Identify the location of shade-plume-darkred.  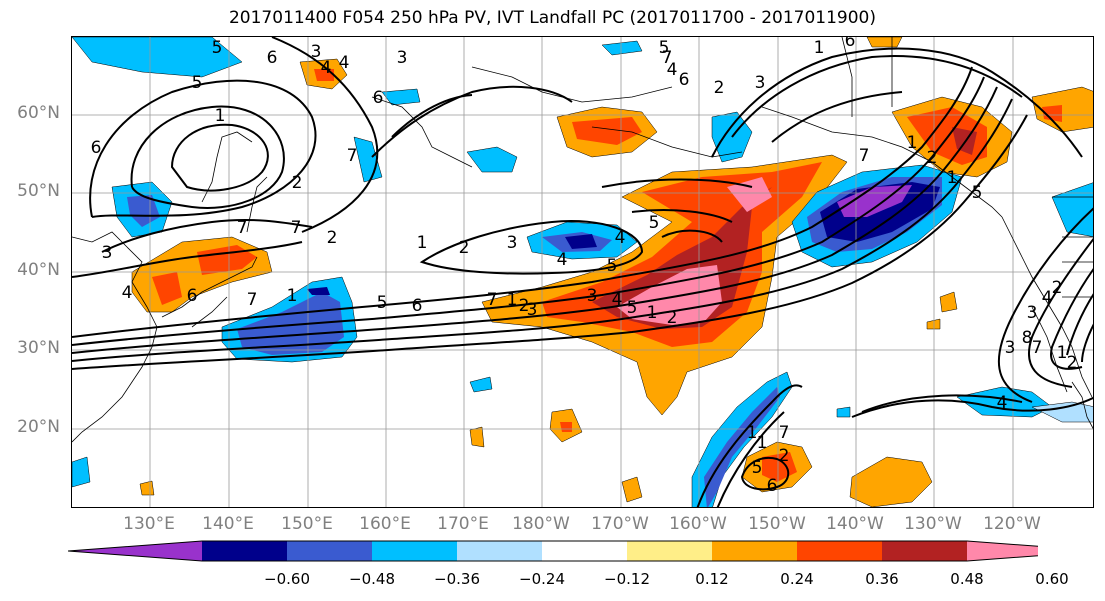
(682, 258).